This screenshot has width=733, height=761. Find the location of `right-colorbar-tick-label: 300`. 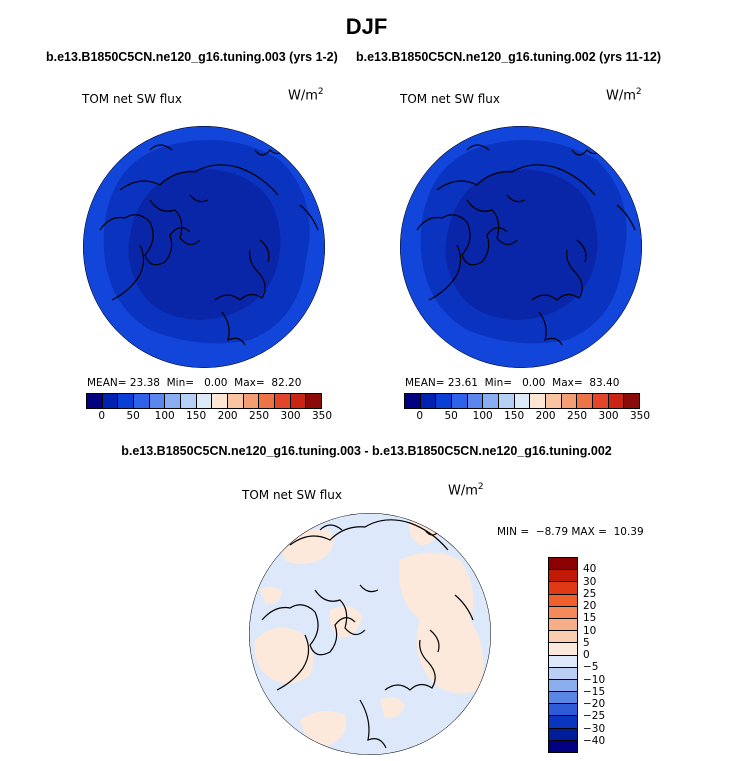

right-colorbar-tick-label: 300 is located at coordinates (608, 416).